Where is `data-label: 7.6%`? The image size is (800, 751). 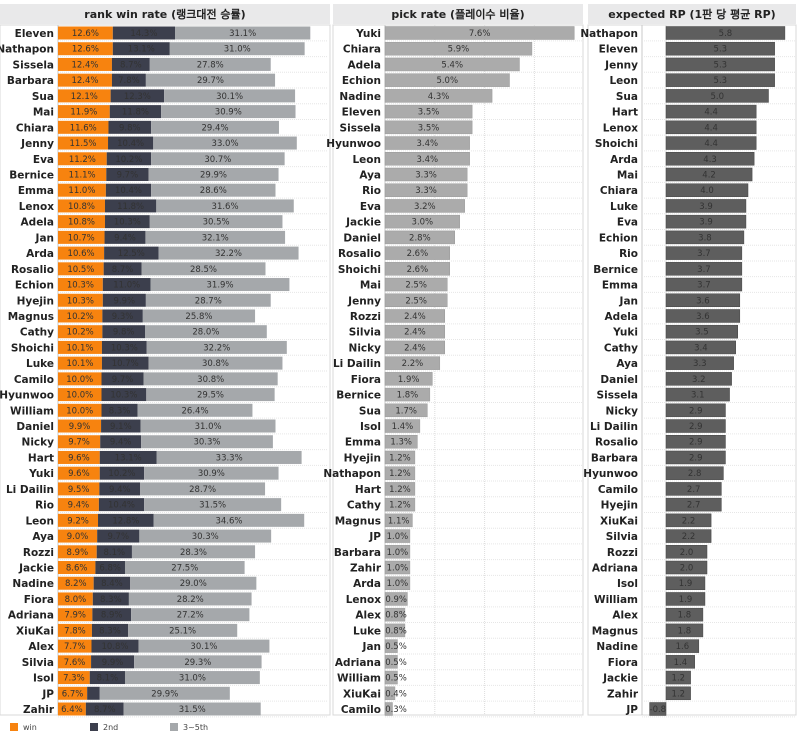
data-label: 7.6% is located at coordinates (480, 34).